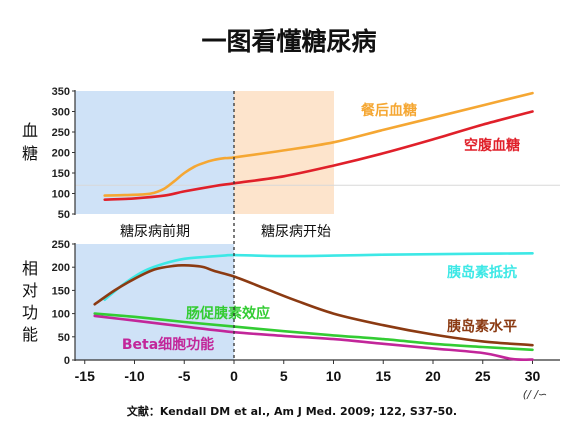  Describe the element at coordinates (154, 302) in the screenshot. I see `prediabetes-region-bottom` at that location.